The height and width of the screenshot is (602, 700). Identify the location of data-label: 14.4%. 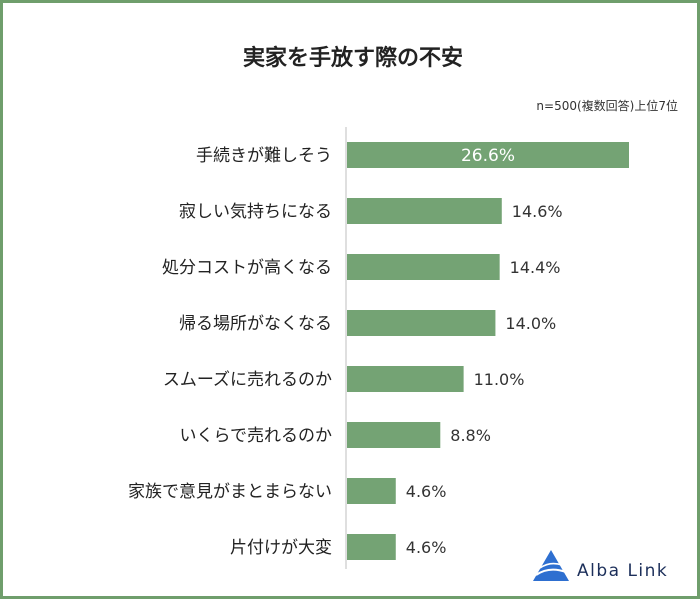
(535, 267).